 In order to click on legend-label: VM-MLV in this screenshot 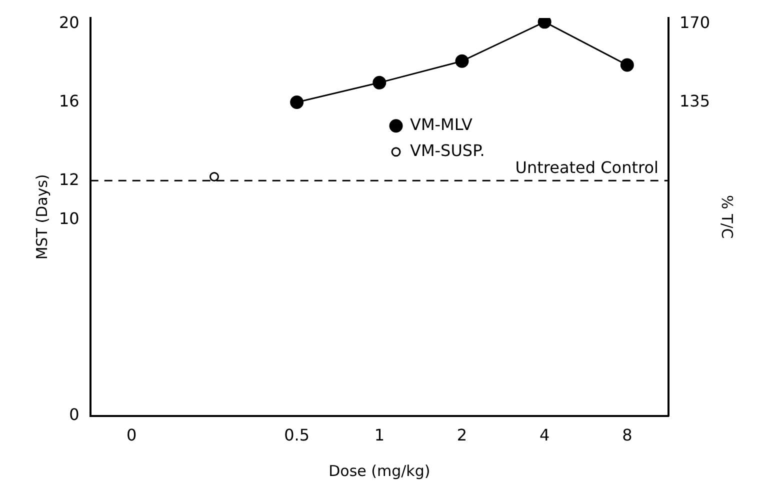, I will do `click(441, 124)`.